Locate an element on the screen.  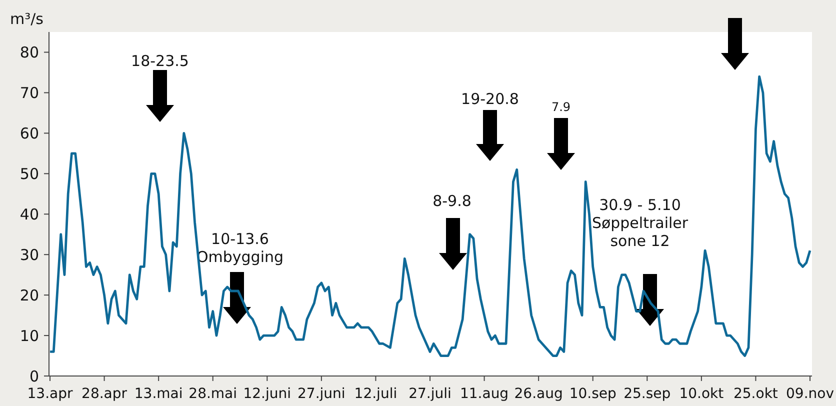
x-tick-label: 12.juni is located at coordinates (267, 394).